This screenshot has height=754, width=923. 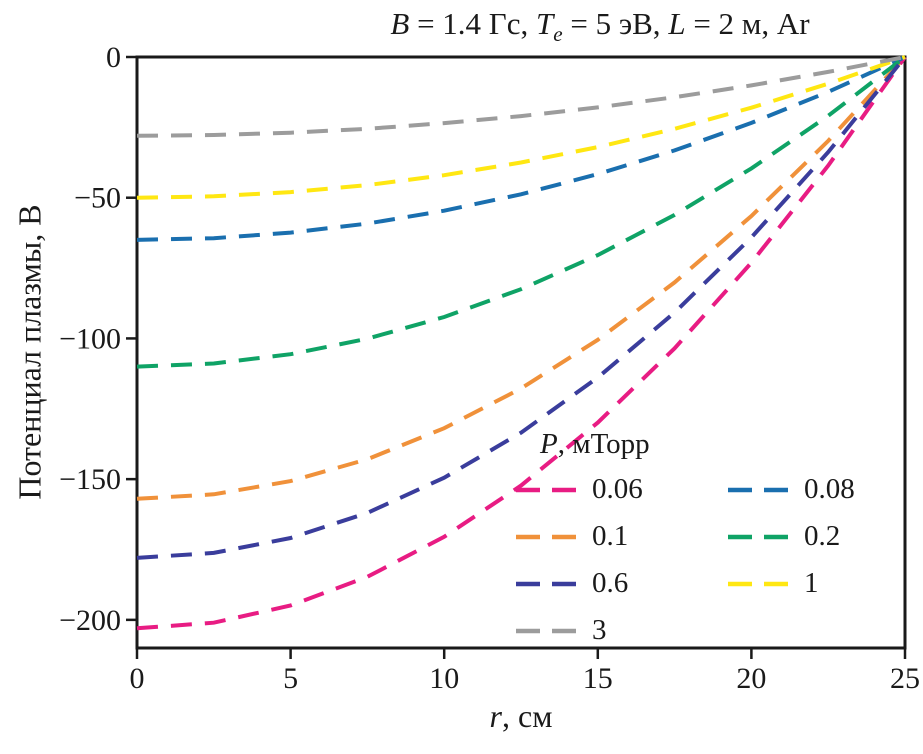 I want to click on legend-label: 0.1, so click(x=610, y=536).